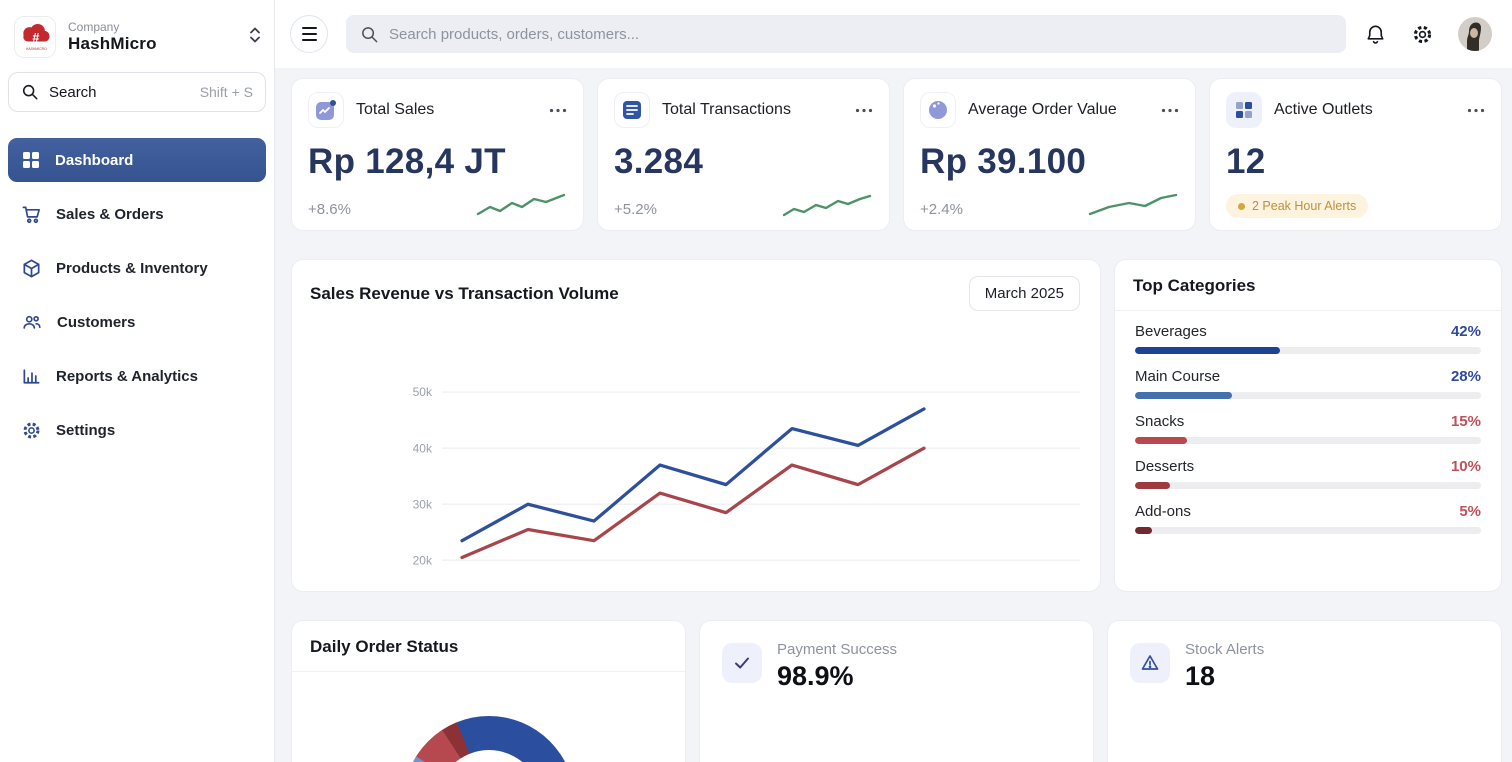  I want to click on company-name: HashMicro, so click(112, 43).